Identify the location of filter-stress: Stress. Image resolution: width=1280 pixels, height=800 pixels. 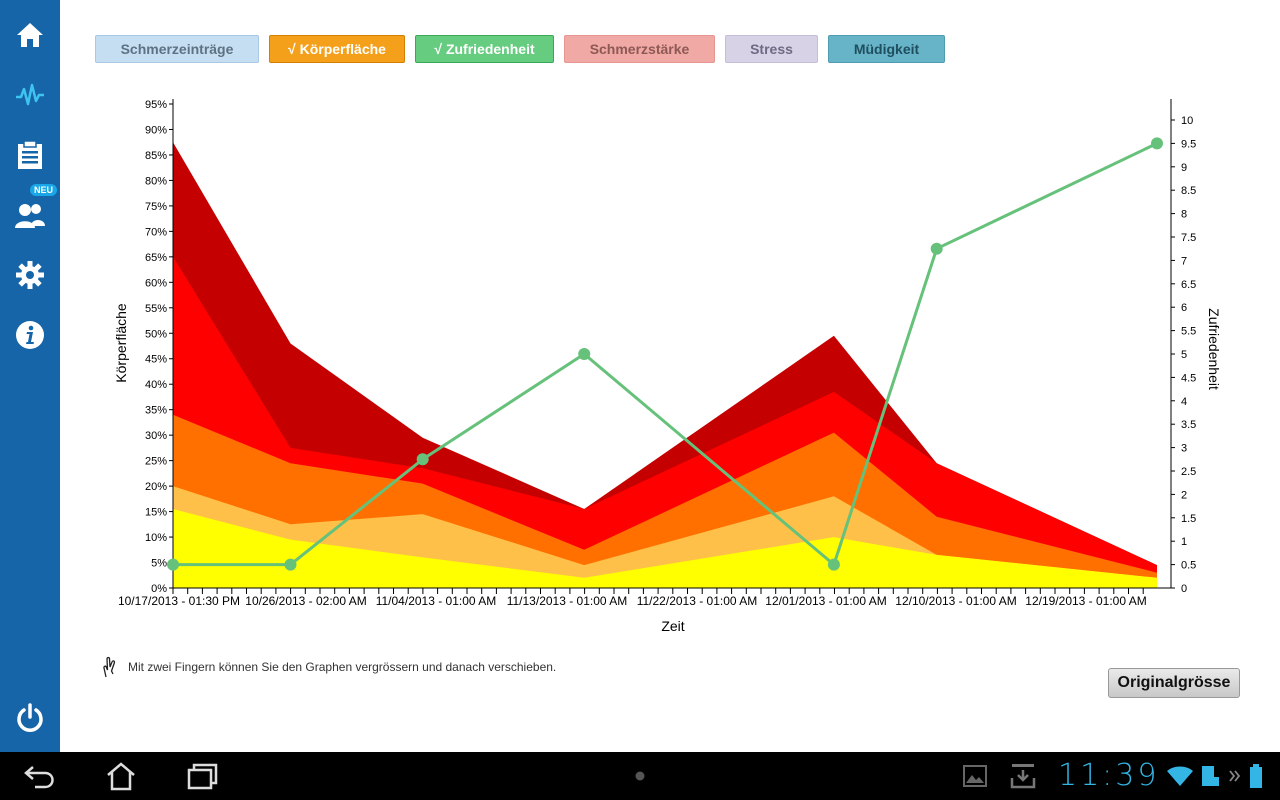
(771, 49).